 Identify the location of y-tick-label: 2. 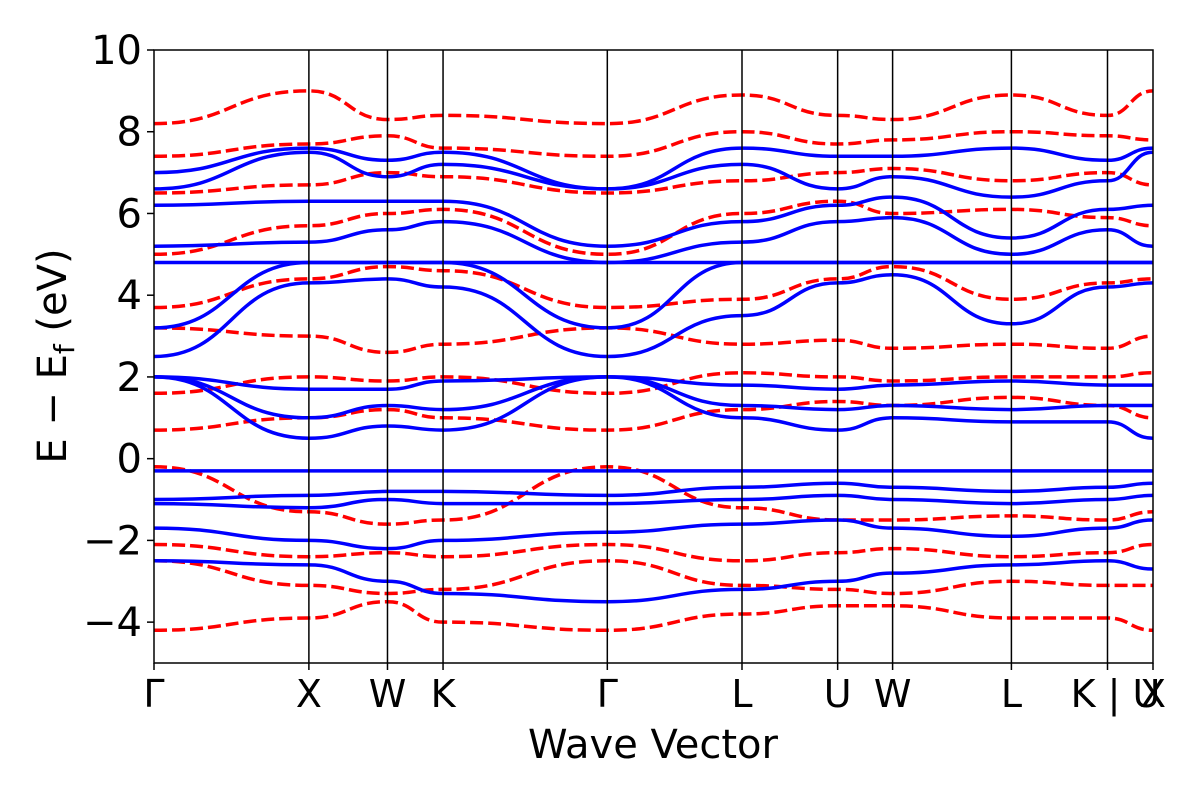
(129, 378).